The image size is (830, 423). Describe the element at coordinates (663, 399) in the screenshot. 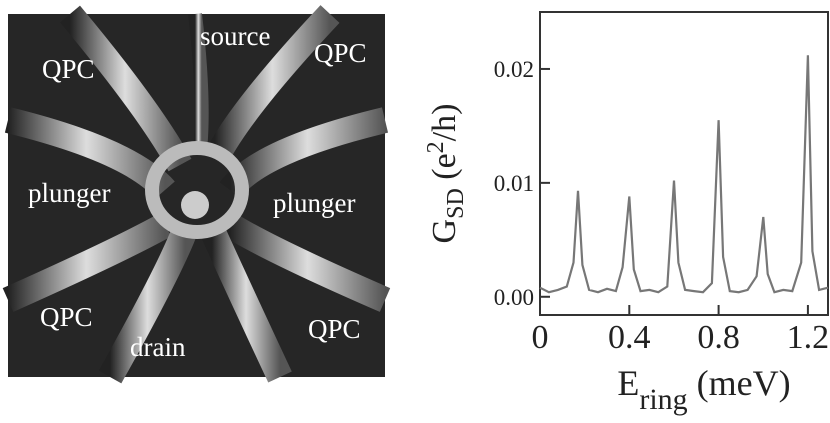

I see `x-axis-label-part: ring` at that location.